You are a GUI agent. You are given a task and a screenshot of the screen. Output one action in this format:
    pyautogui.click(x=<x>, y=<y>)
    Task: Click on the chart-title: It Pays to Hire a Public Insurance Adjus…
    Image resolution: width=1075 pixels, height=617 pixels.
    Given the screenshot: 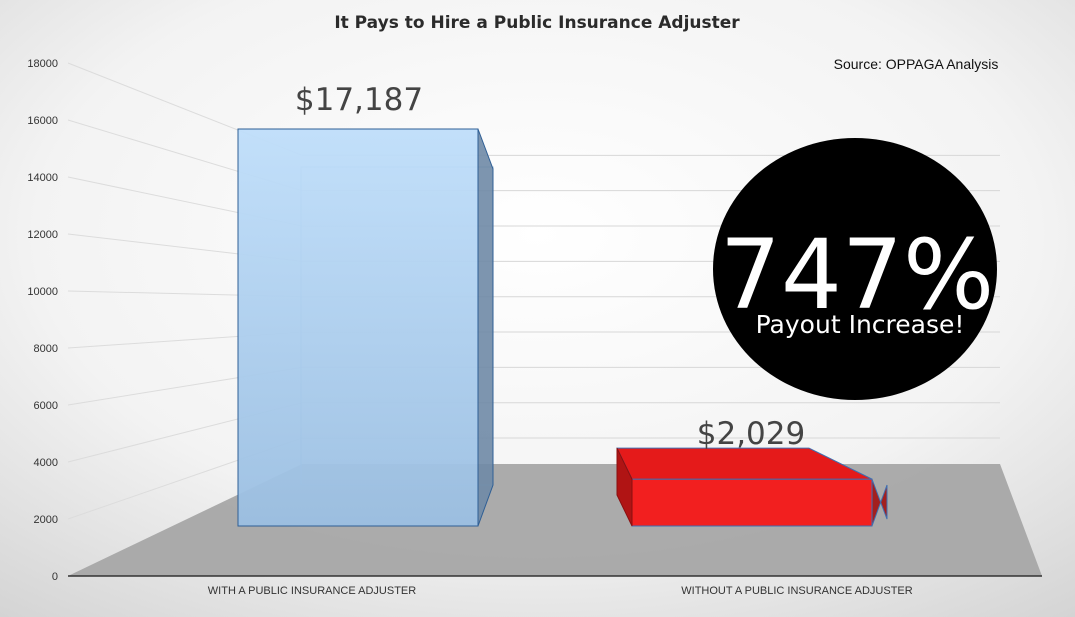 What is the action you would take?
    pyautogui.click(x=537, y=23)
    